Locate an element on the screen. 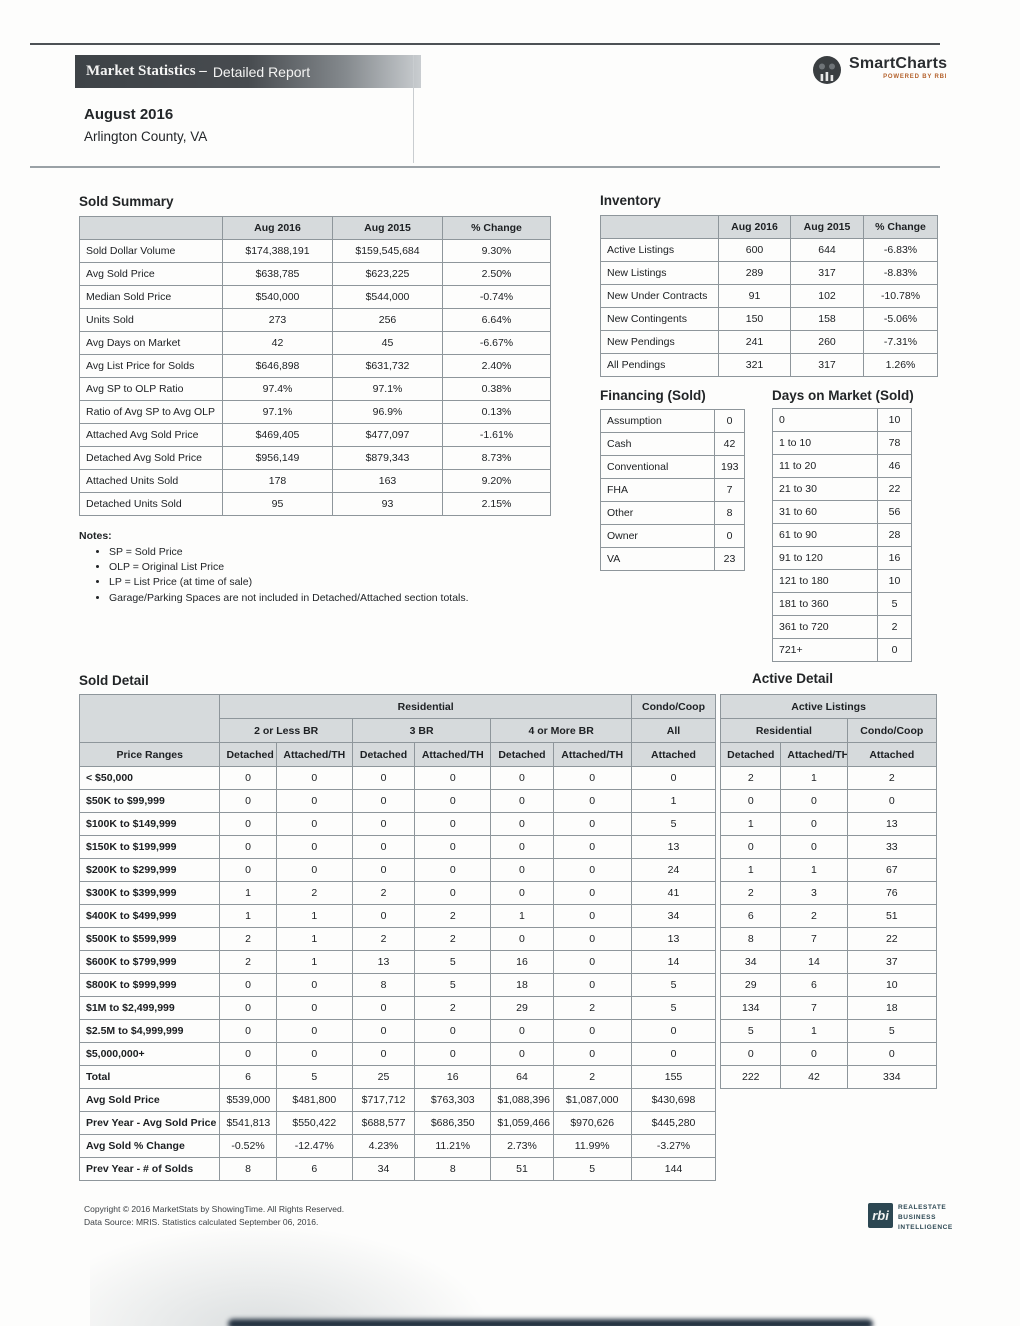 Image resolution: width=1020 pixels, height=1326 pixels. active-cell: 33 is located at coordinates (892, 847).